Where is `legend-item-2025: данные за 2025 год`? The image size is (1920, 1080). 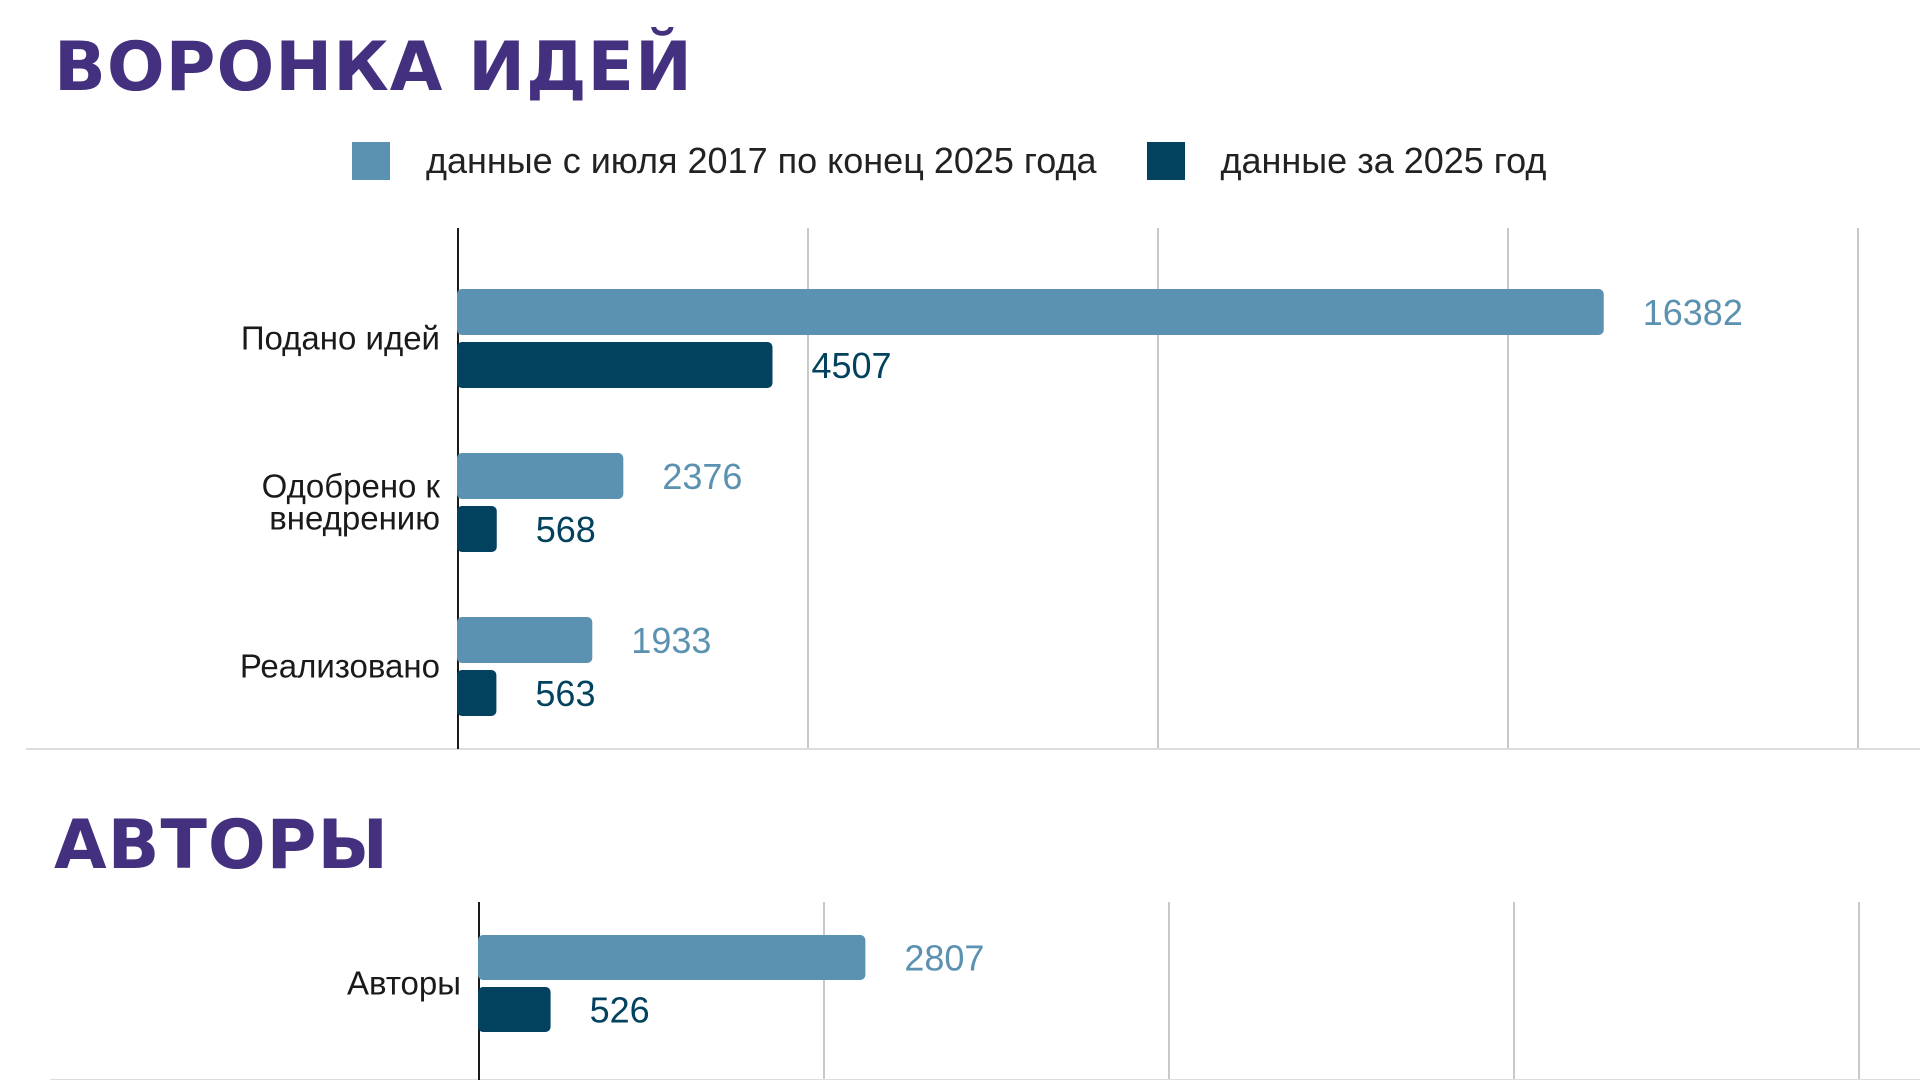
legend-item-2025: данные за 2025 год is located at coordinates (1346, 161).